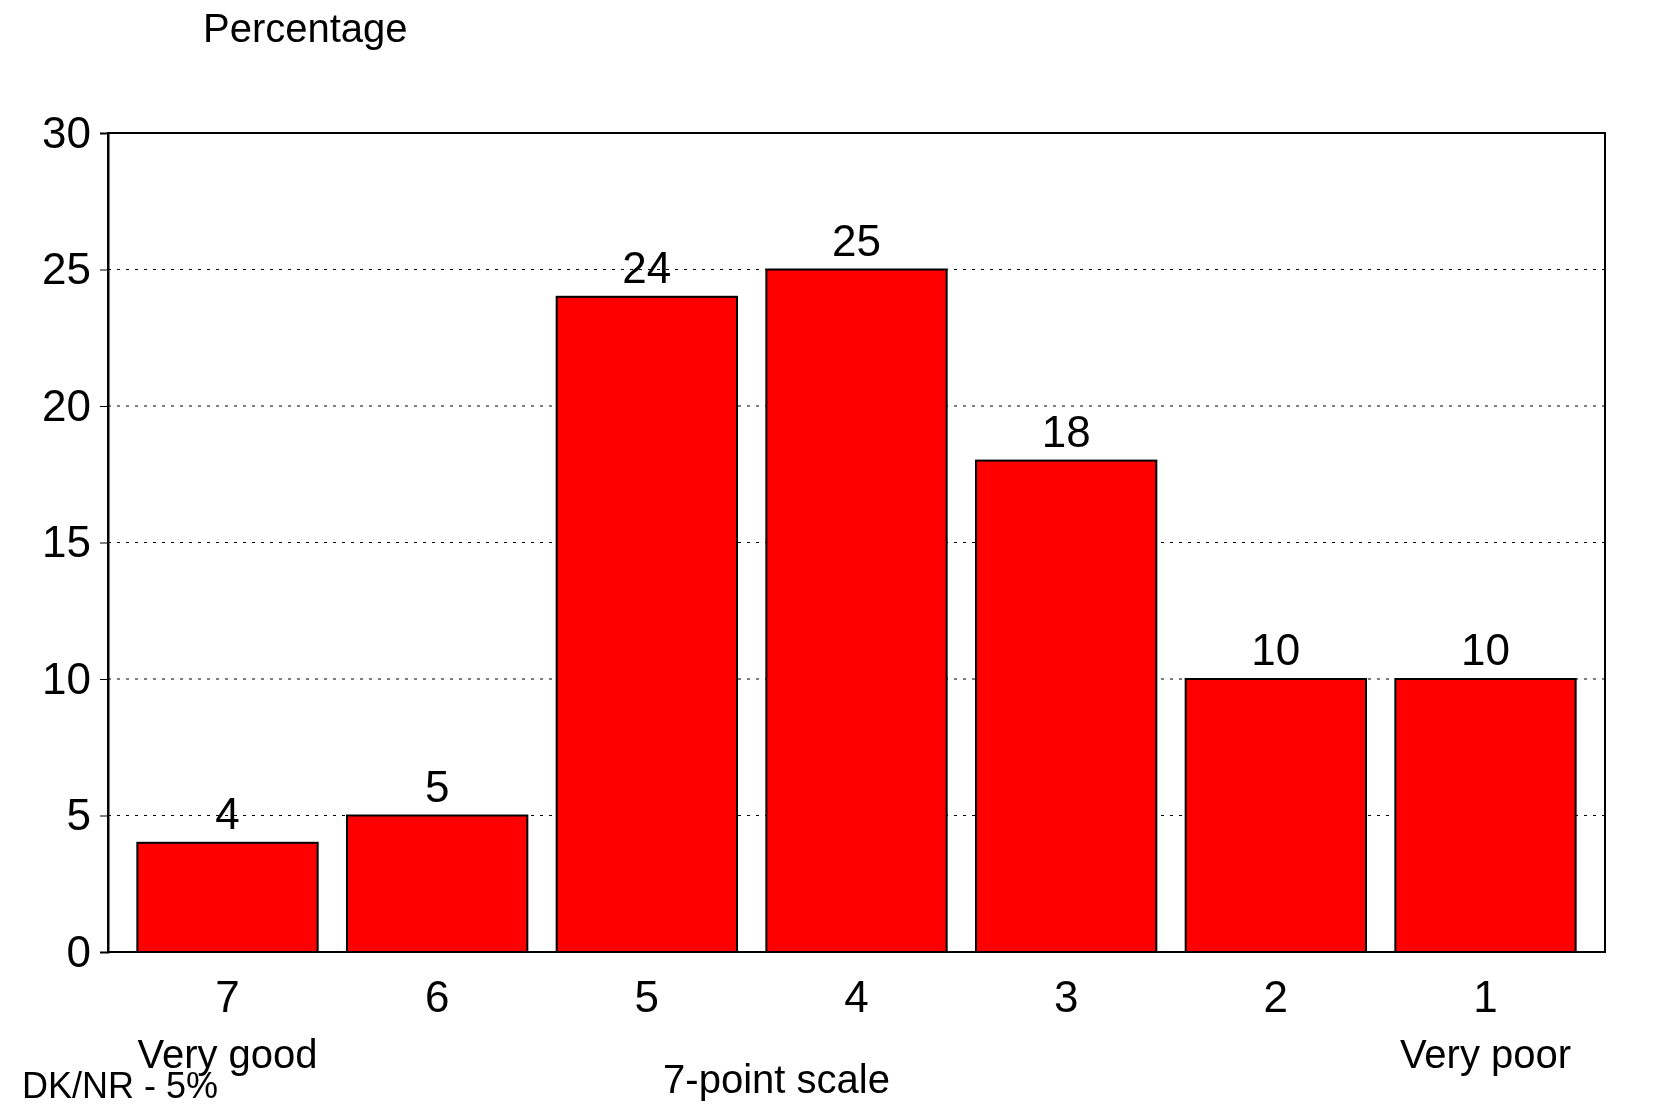 Image resolution: width=1680 pixels, height=1105 pixels. I want to click on data-label: 4, so click(227, 813).